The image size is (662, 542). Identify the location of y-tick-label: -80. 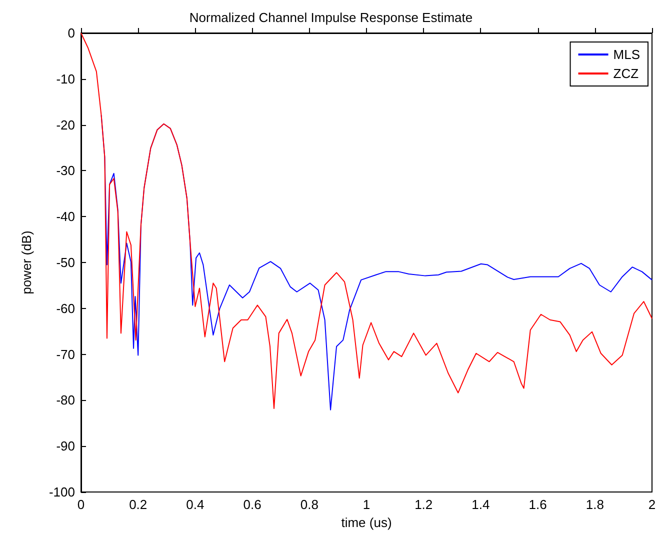
(65, 400).